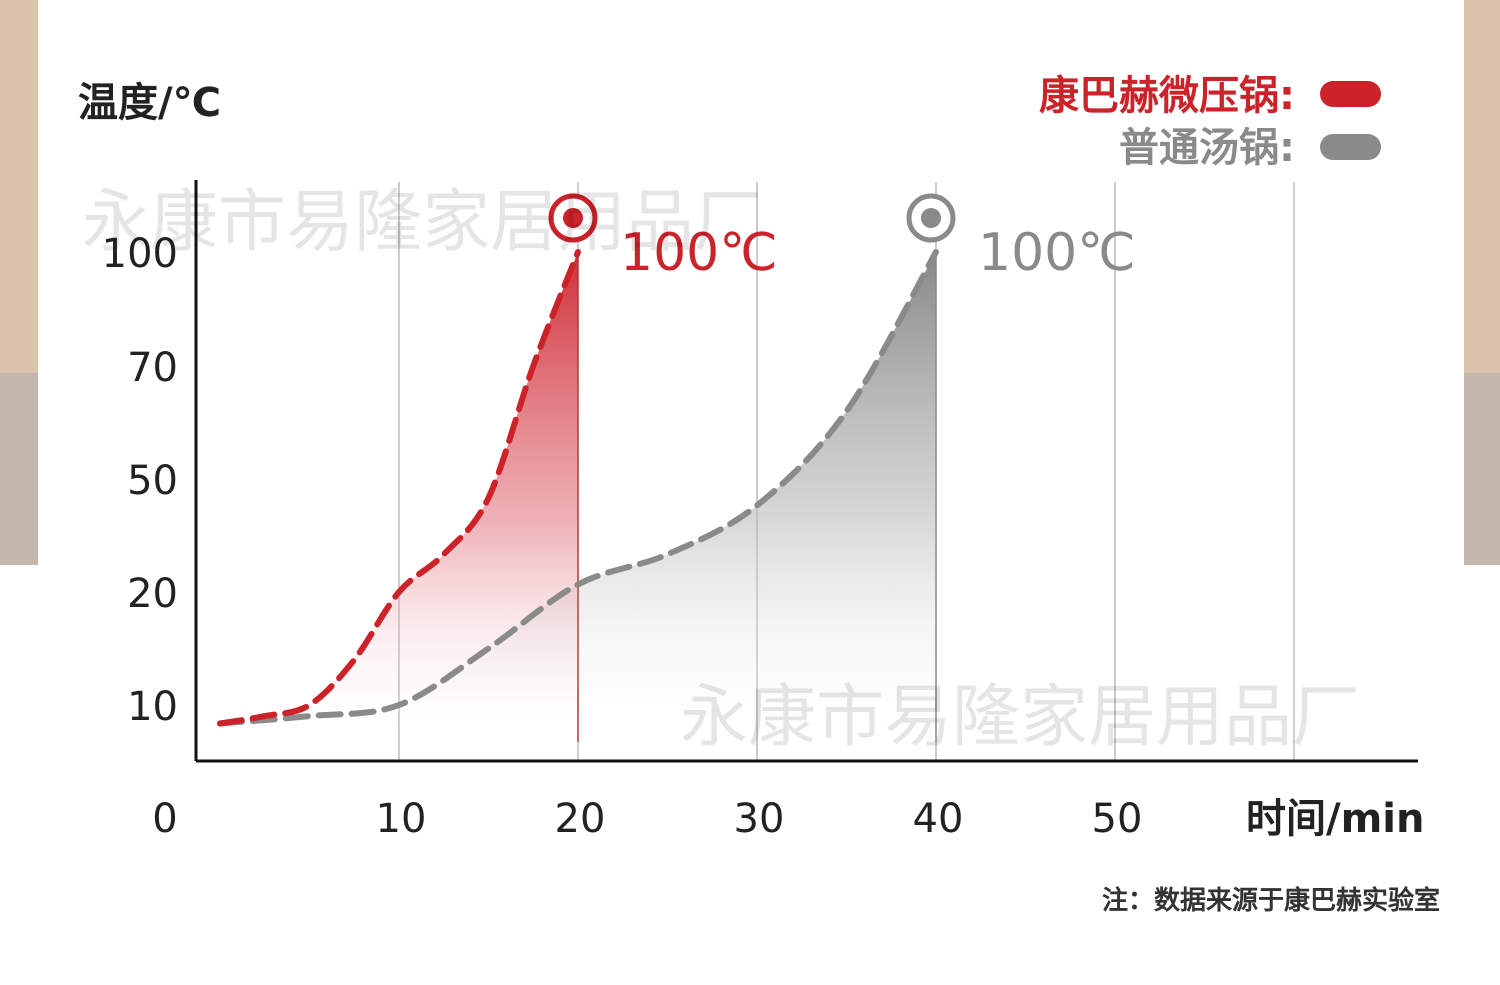 The image size is (1500, 985). I want to click on peak-label-red: 100℃, so click(699, 253).